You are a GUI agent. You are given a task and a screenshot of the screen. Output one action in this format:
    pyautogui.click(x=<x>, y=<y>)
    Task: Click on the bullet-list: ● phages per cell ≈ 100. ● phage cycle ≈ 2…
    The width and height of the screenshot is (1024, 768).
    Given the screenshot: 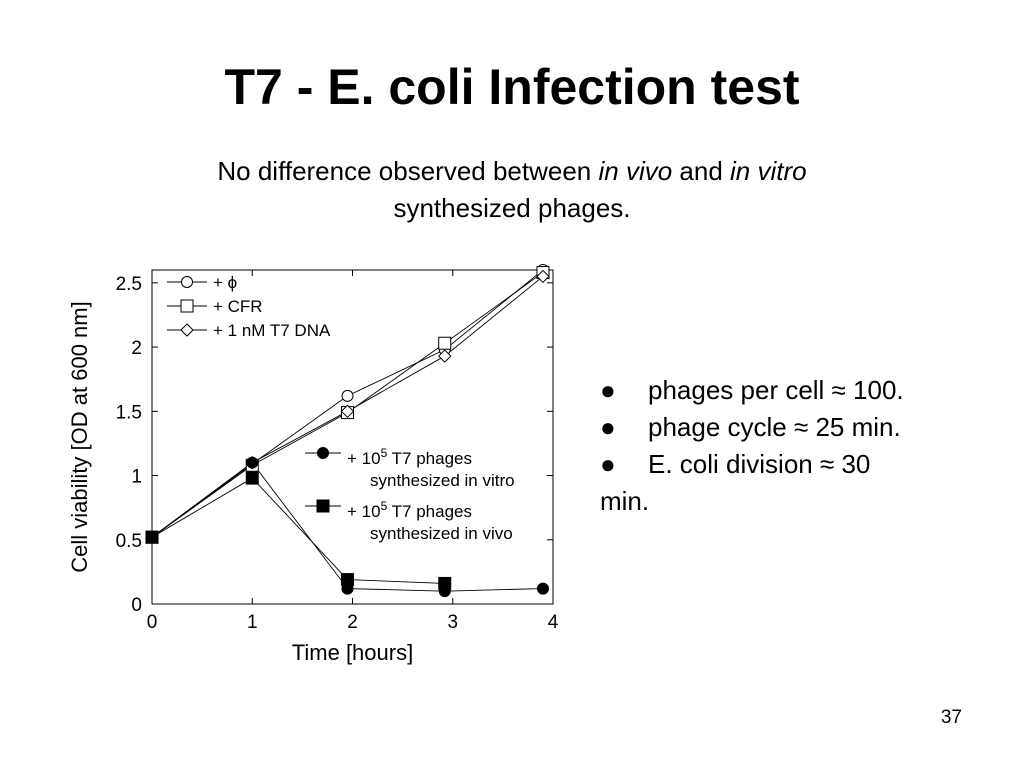 What is the action you would take?
    pyautogui.click(x=795, y=446)
    